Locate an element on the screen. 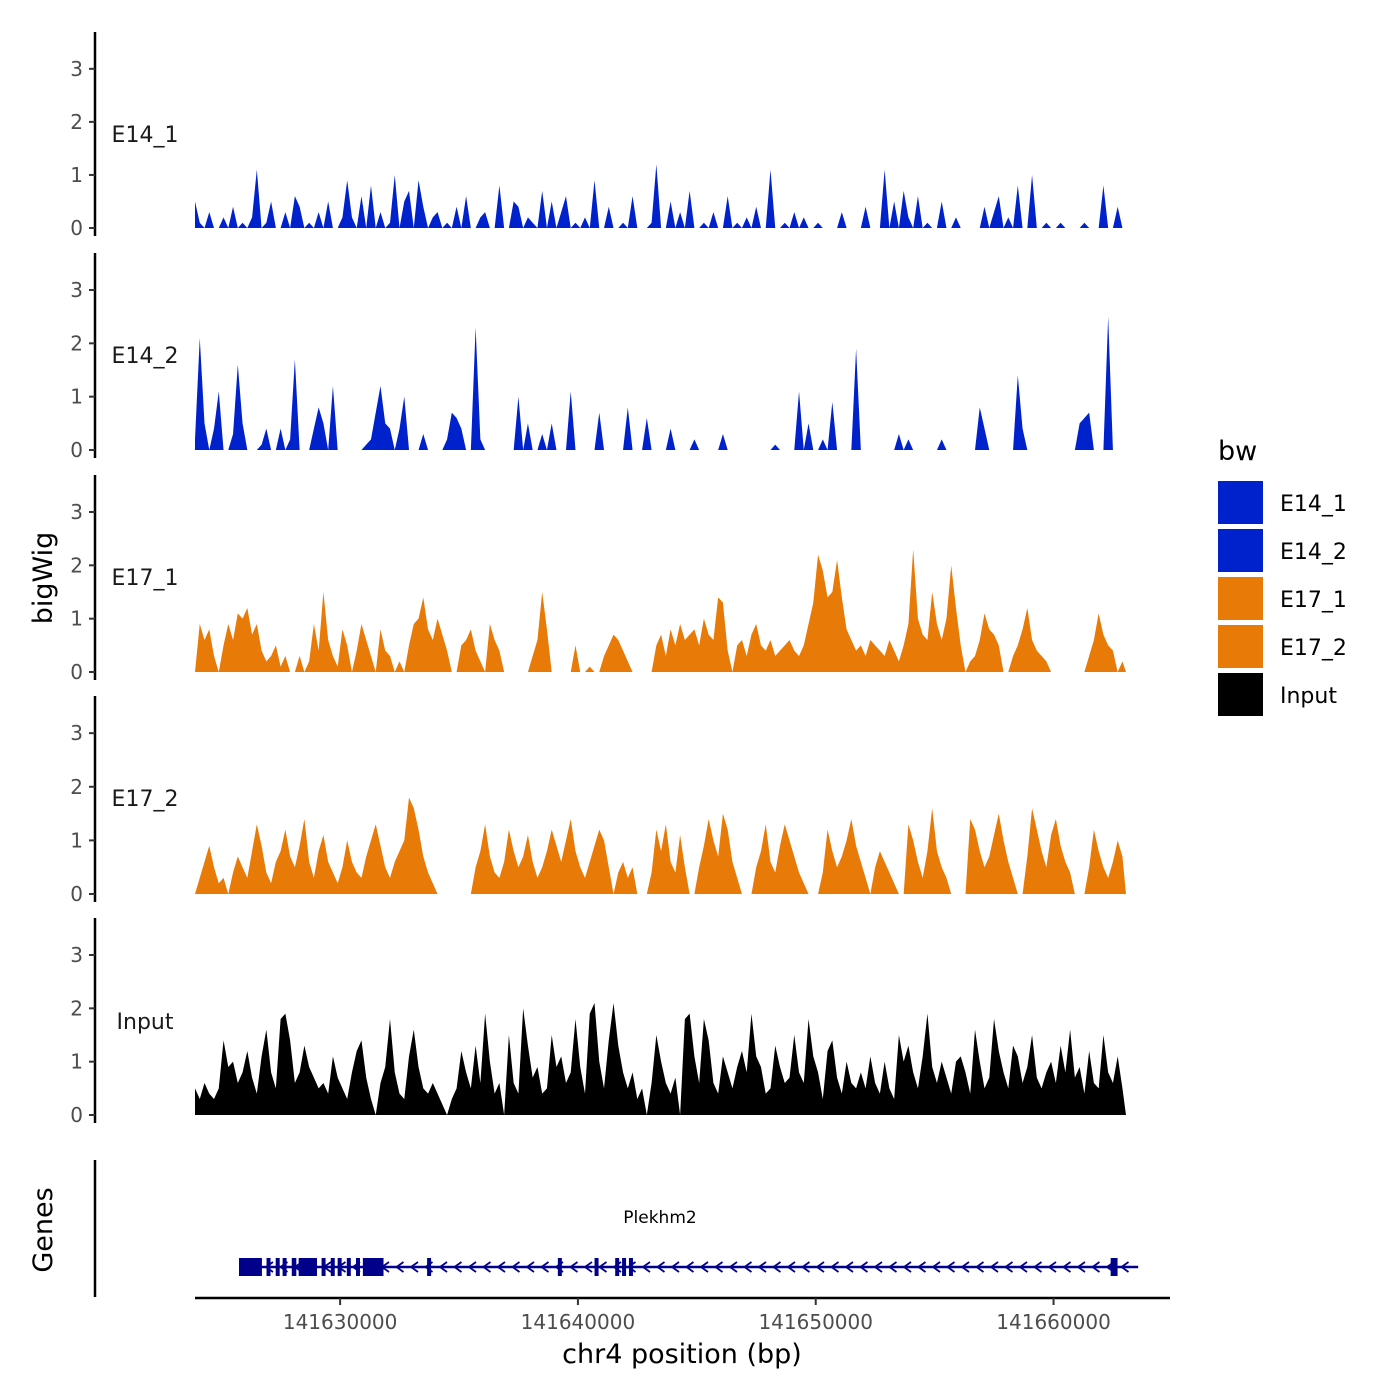 This screenshot has height=1400, width=1400. track-panel-e17-1: 0 1 2 3 E17_1 is located at coordinates (598, 579).